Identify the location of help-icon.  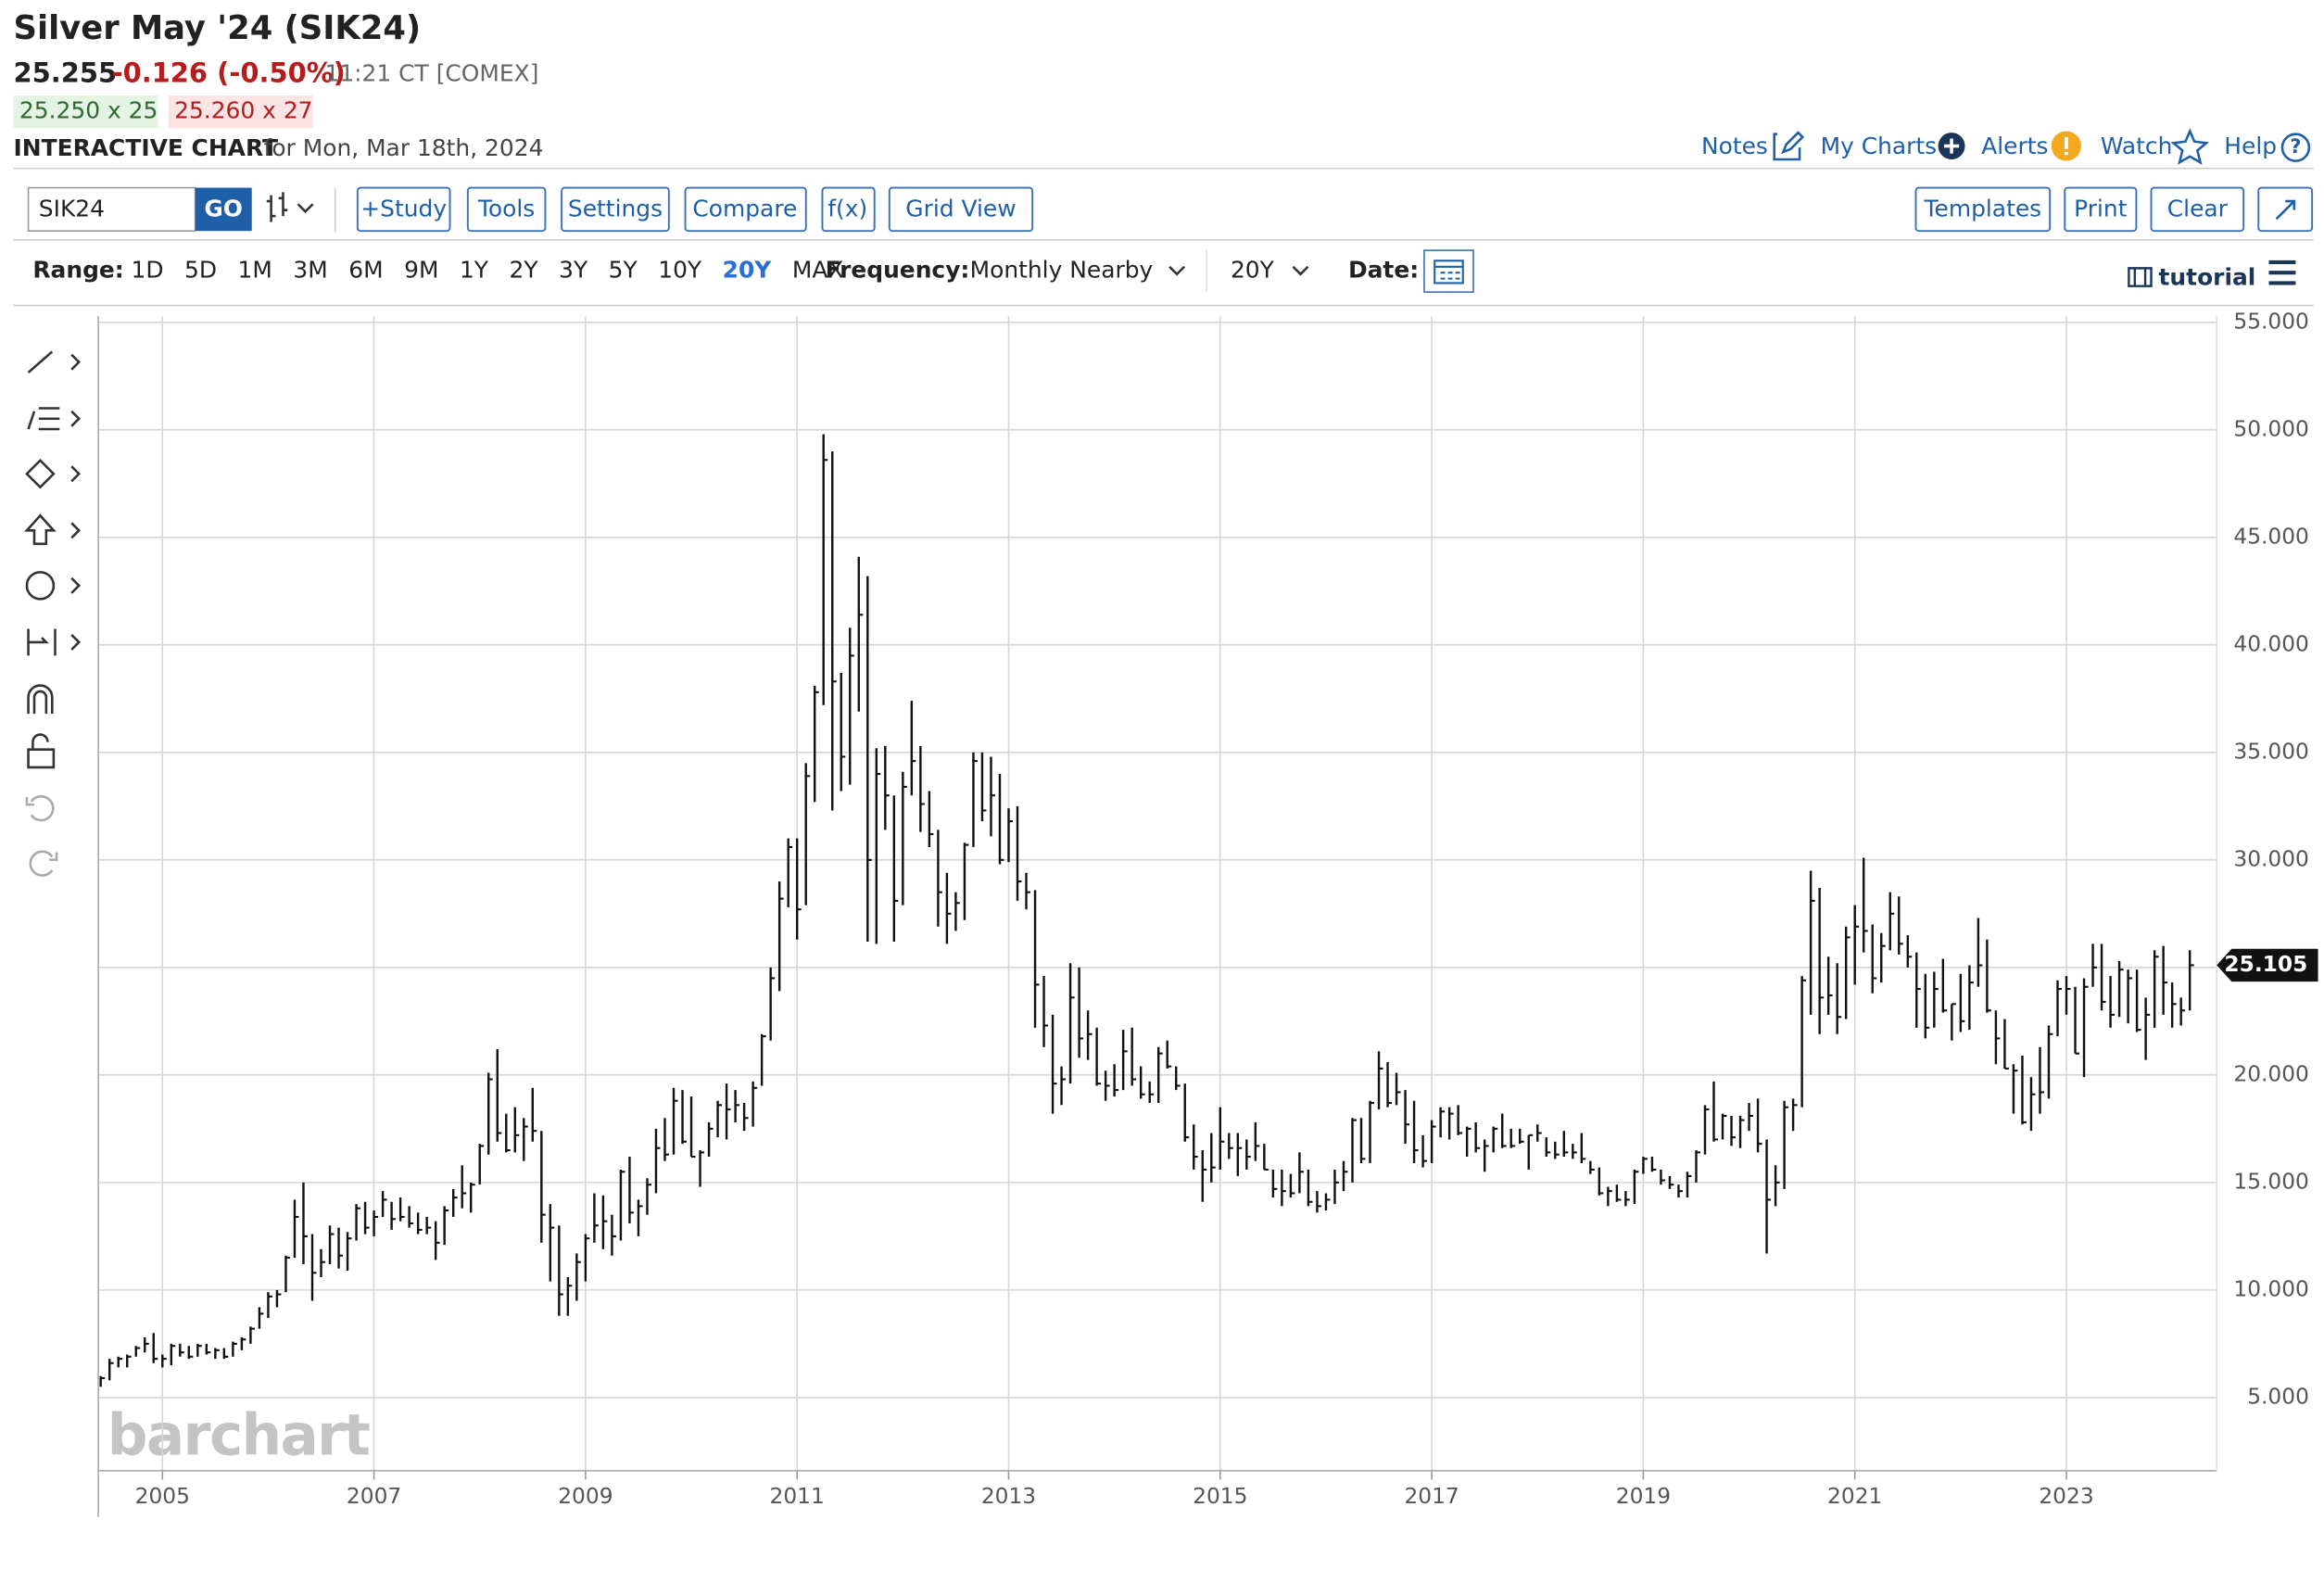
(2295, 147).